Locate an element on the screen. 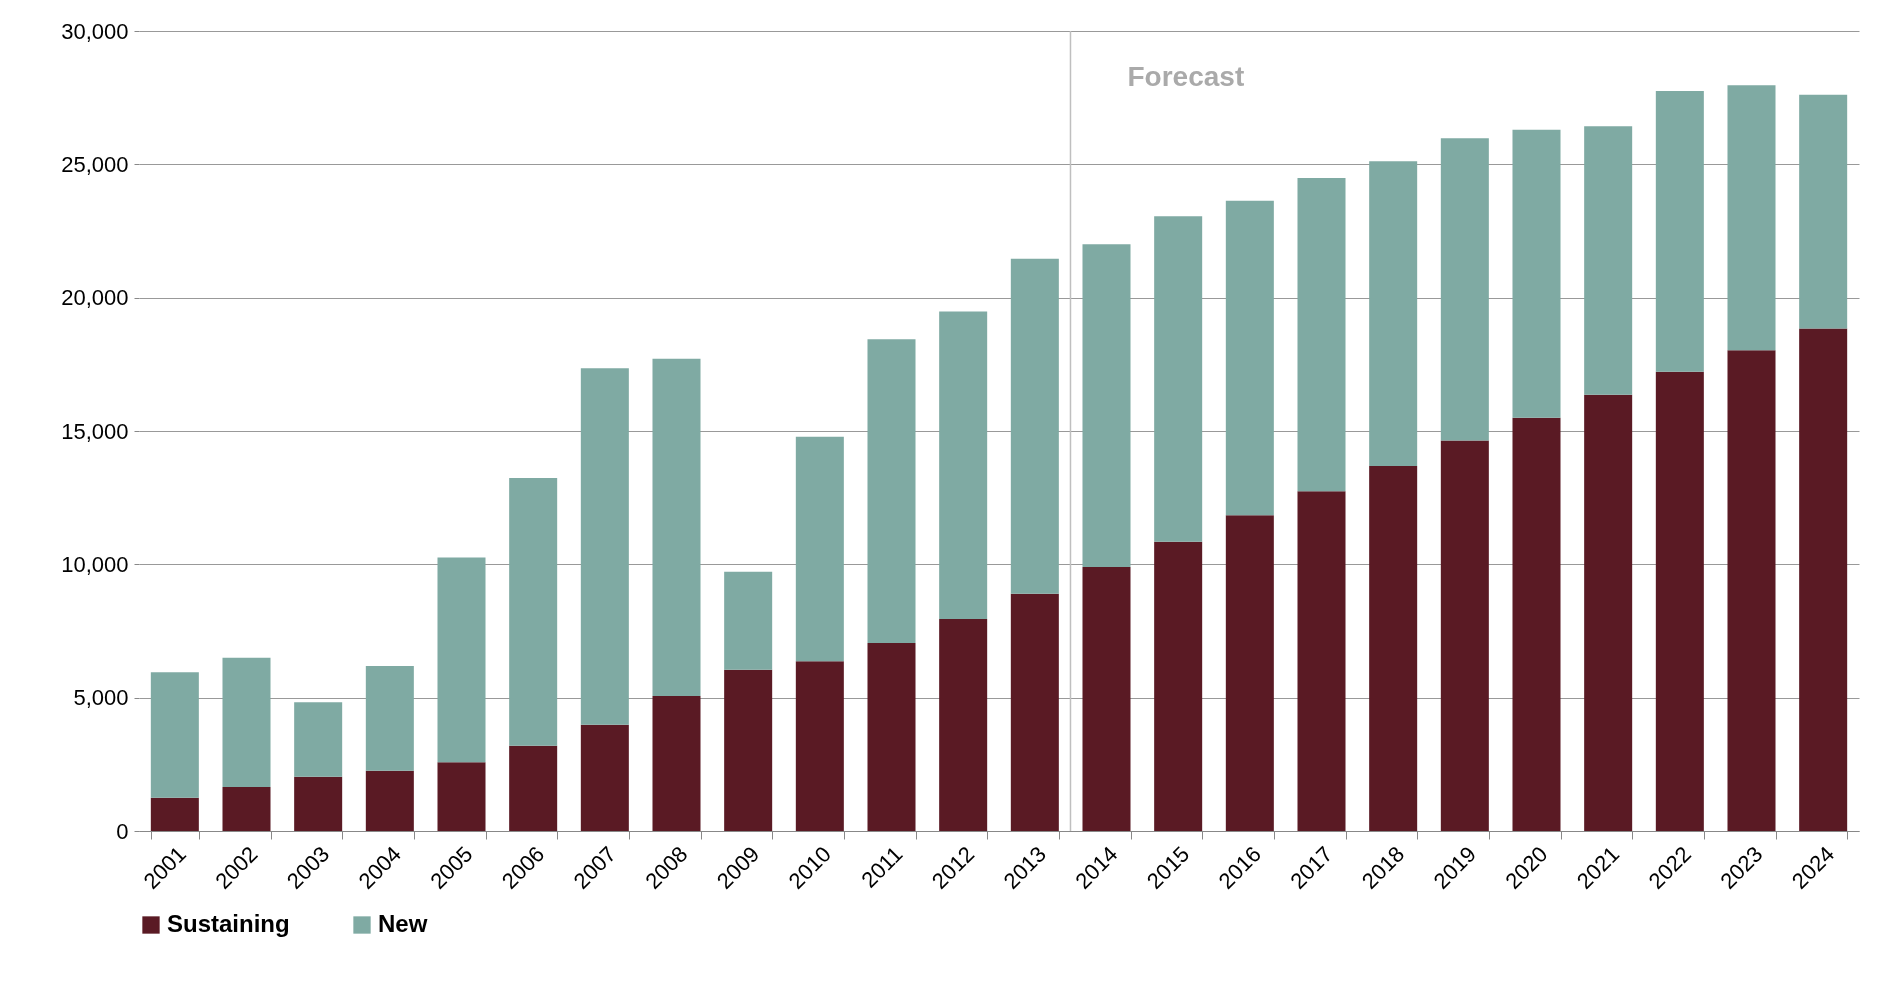 The height and width of the screenshot is (988, 1896). y-tick-label: 20,000 is located at coordinates (95, 298).